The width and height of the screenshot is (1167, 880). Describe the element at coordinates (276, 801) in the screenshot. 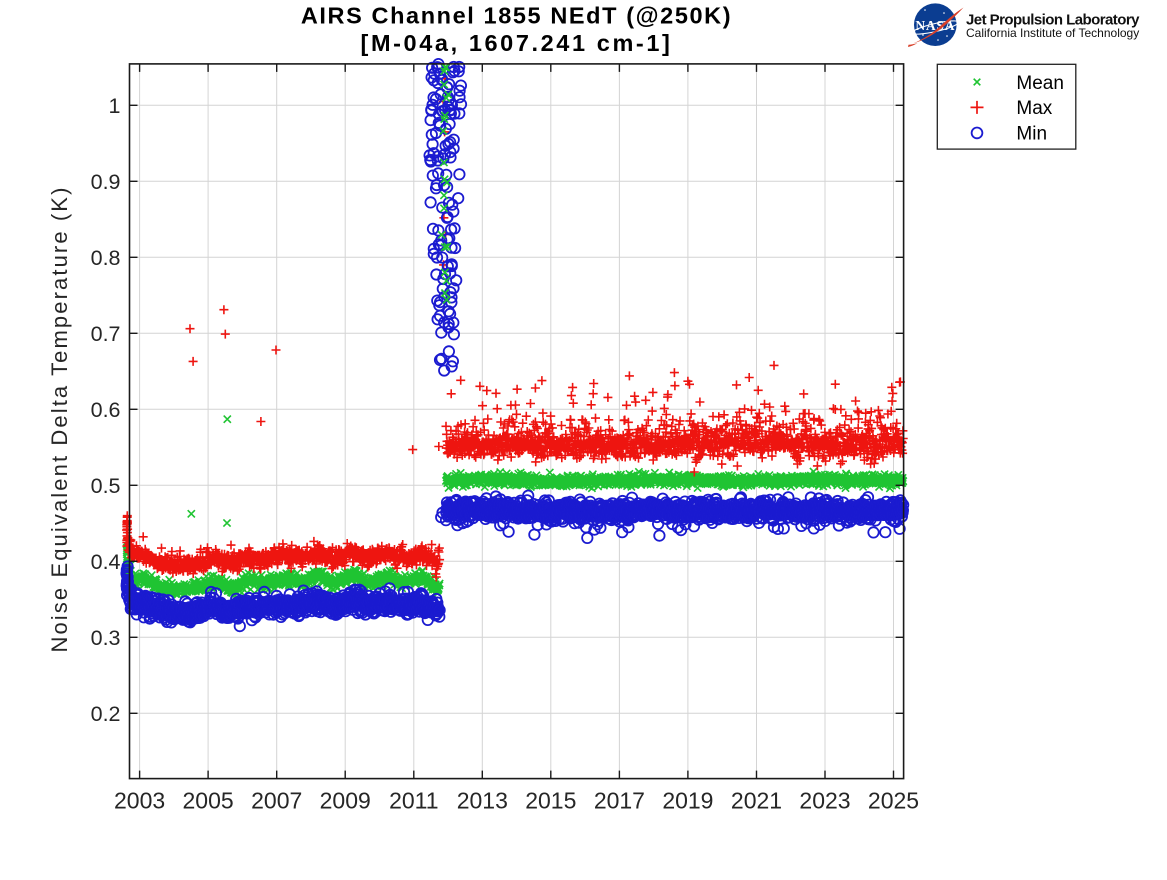

I see `svg-text: 2007` at that location.